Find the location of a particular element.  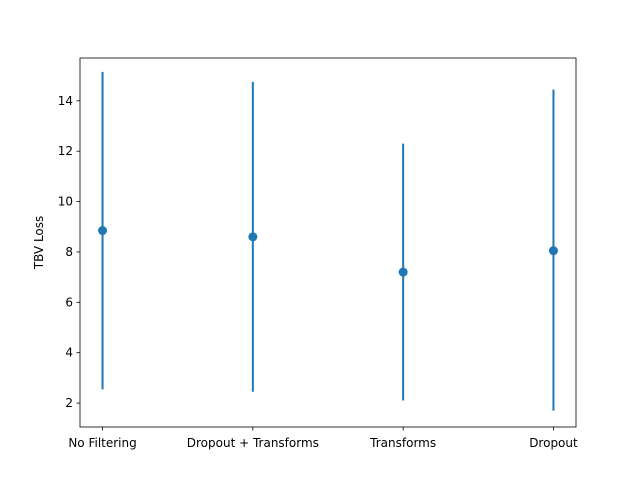

y-tick-label: 2 is located at coordinates (69, 403).